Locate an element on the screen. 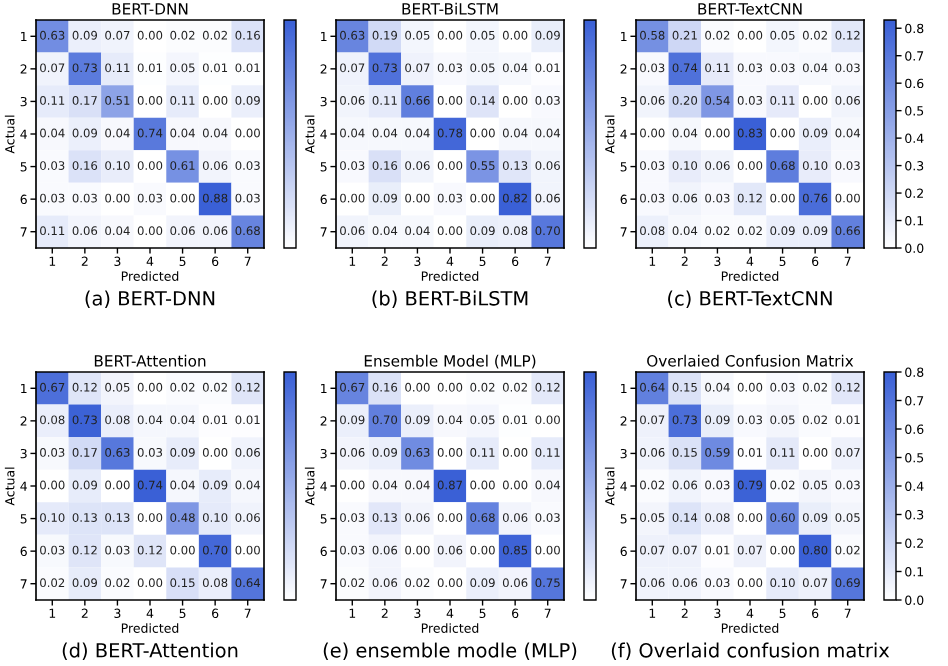 The height and width of the screenshot is (666, 948). text: (f) Overlaid confusion matrix is located at coordinates (750, 651).